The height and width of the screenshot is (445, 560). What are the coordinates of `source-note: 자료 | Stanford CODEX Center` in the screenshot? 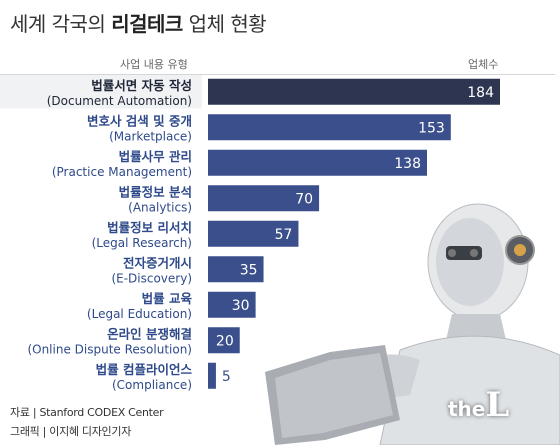 It's located at (87, 412).